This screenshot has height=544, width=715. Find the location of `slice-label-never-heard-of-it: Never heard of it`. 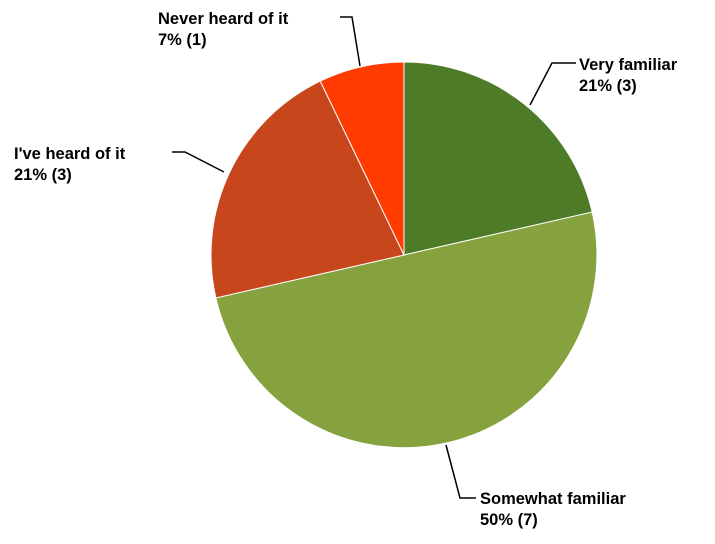

slice-label-never-heard-of-it: Never heard of it is located at coordinates (223, 19).